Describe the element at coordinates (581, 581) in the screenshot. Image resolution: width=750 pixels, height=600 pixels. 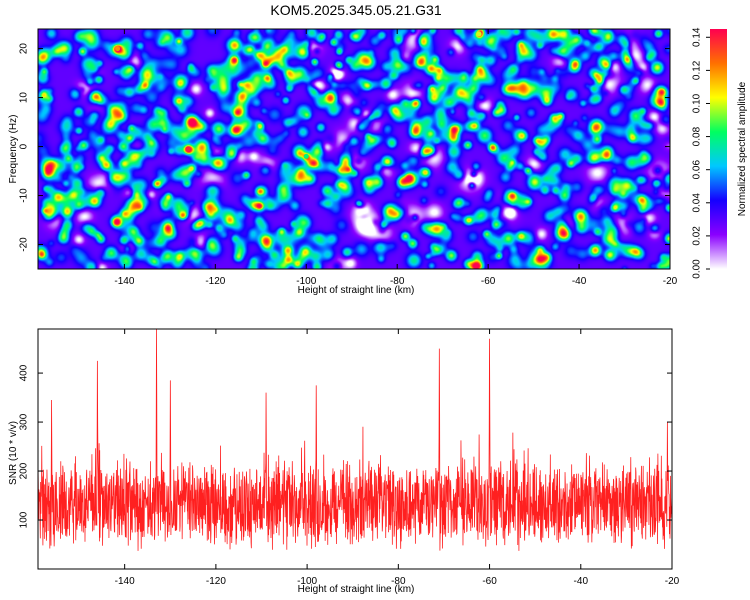
I see `snr-x-tick-label: -40` at that location.